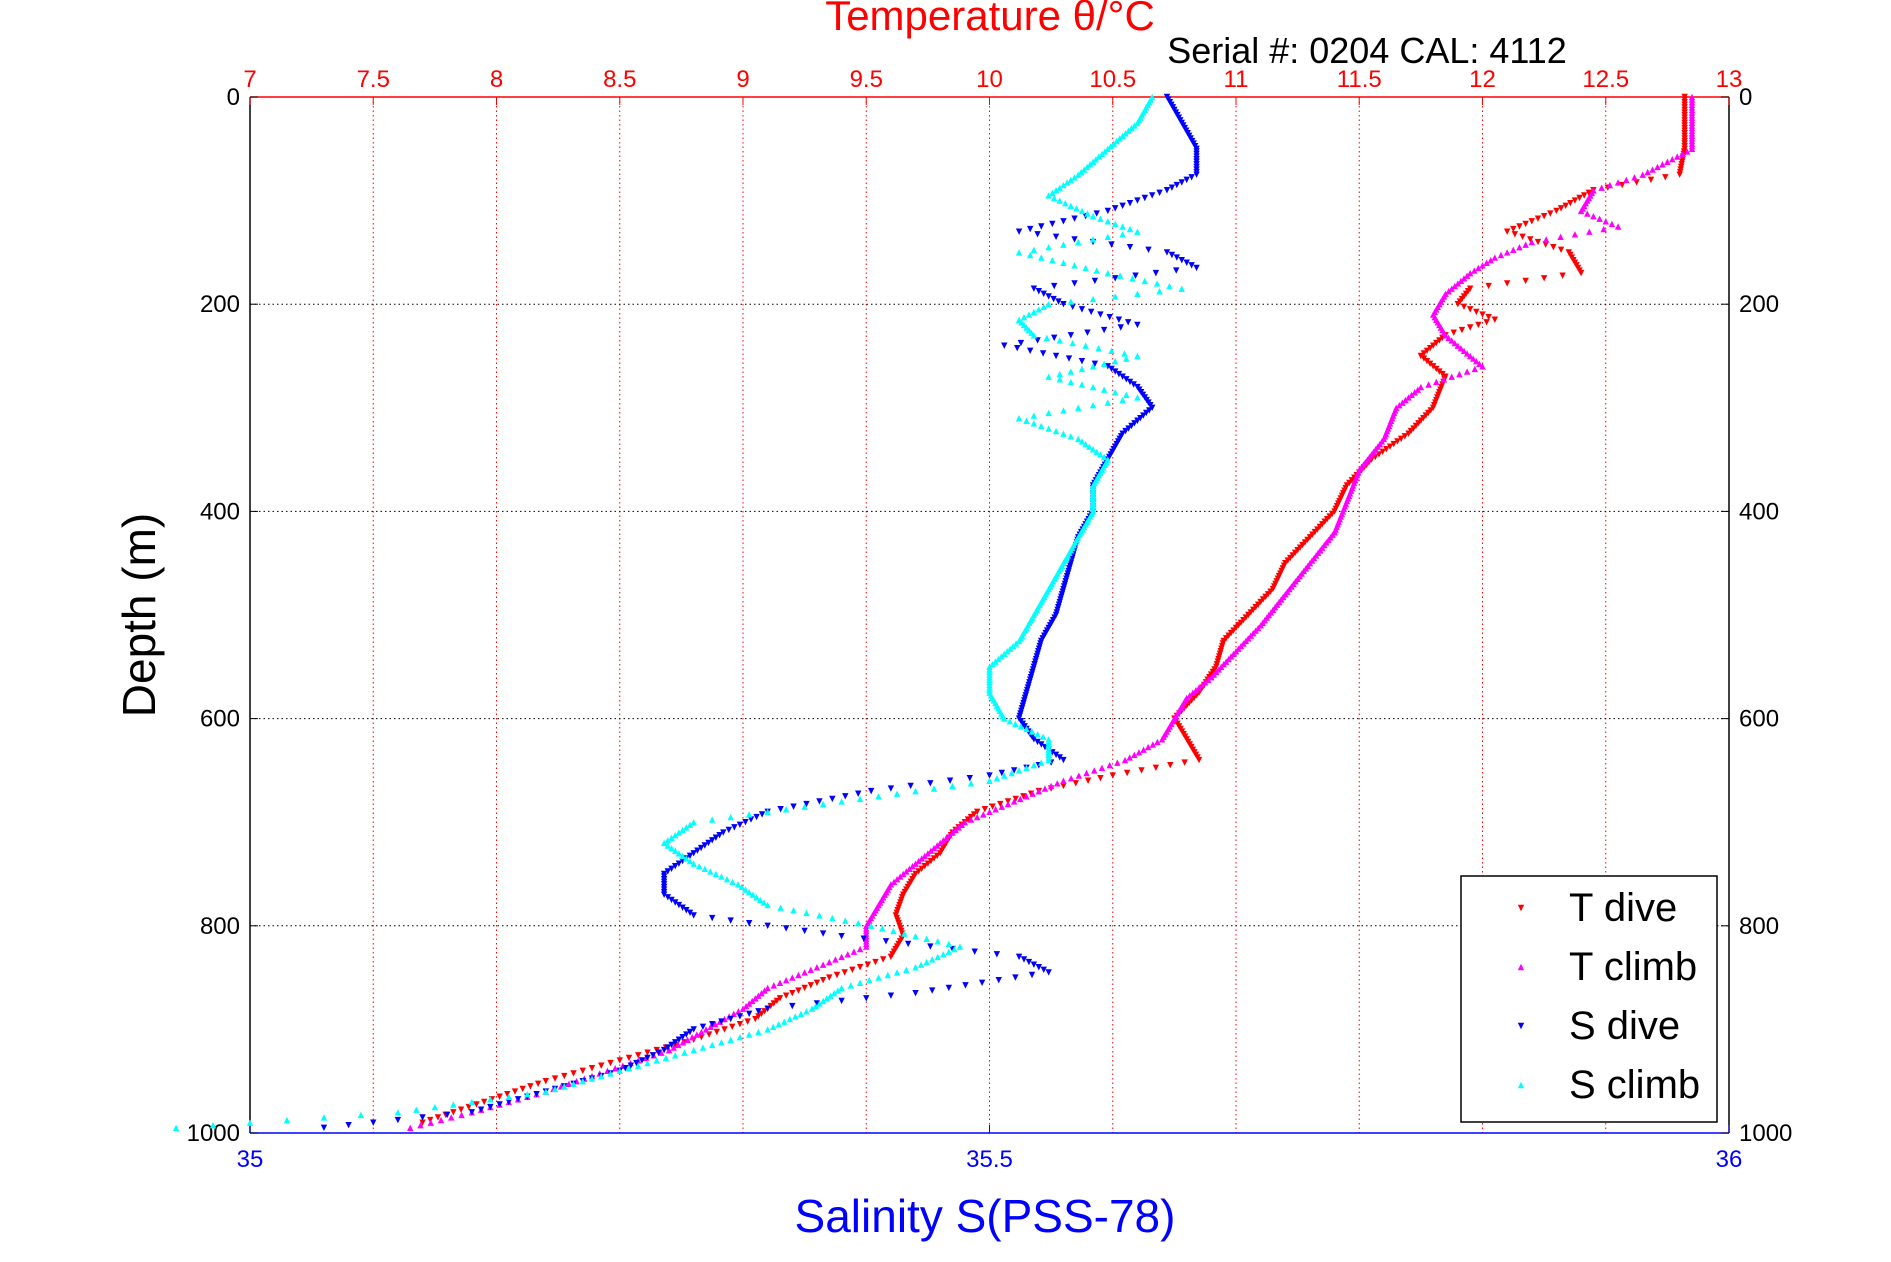  Describe the element at coordinates (742, 79) in the screenshot. I see `temperature-tick-label: 9` at that location.